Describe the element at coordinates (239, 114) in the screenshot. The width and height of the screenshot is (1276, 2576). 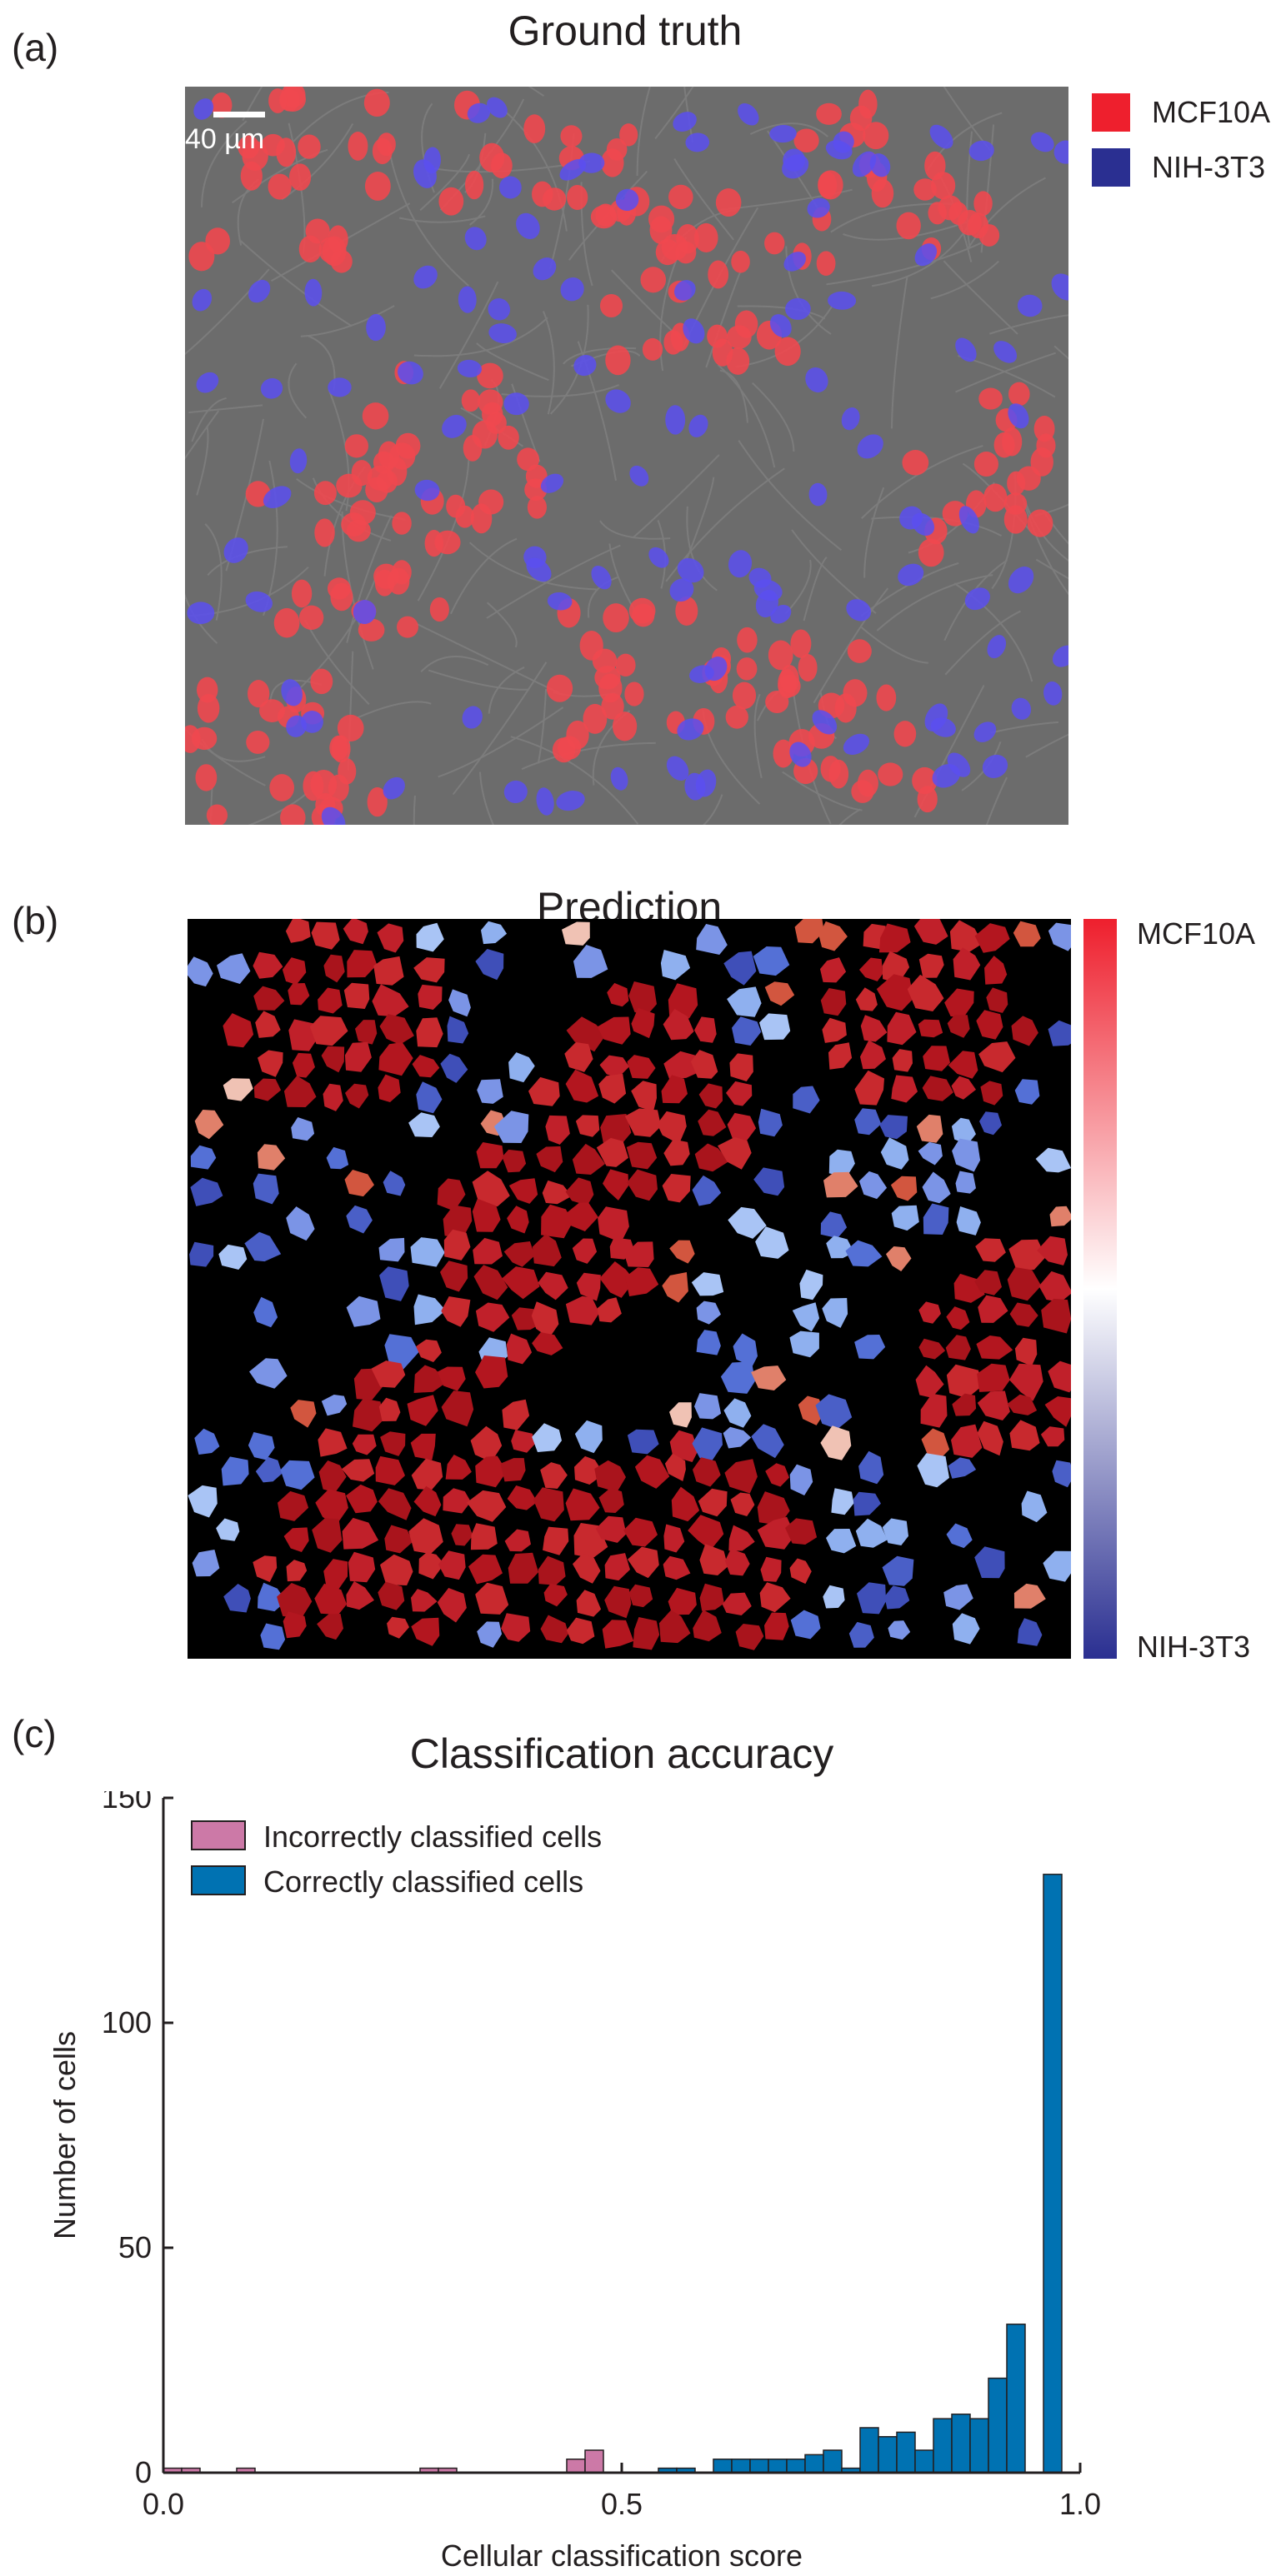
I see `scale-bar` at that location.